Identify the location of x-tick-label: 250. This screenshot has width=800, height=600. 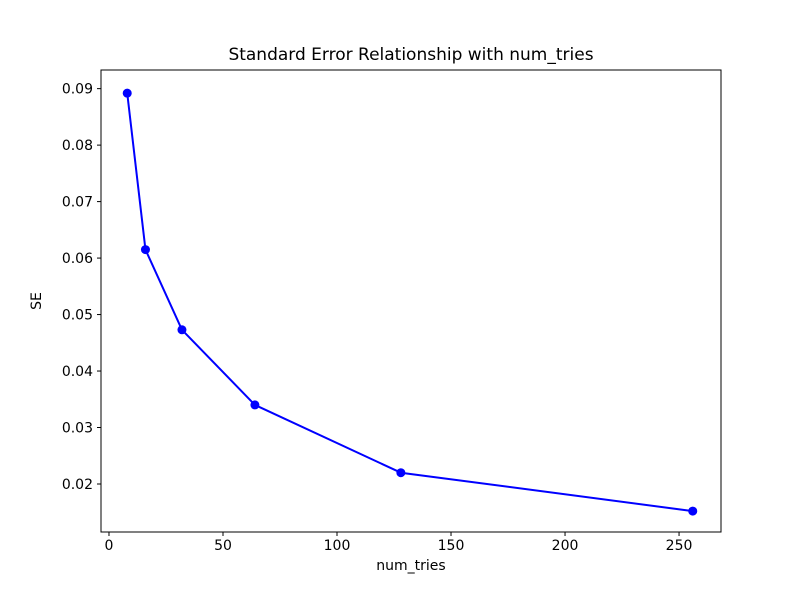
(679, 546).